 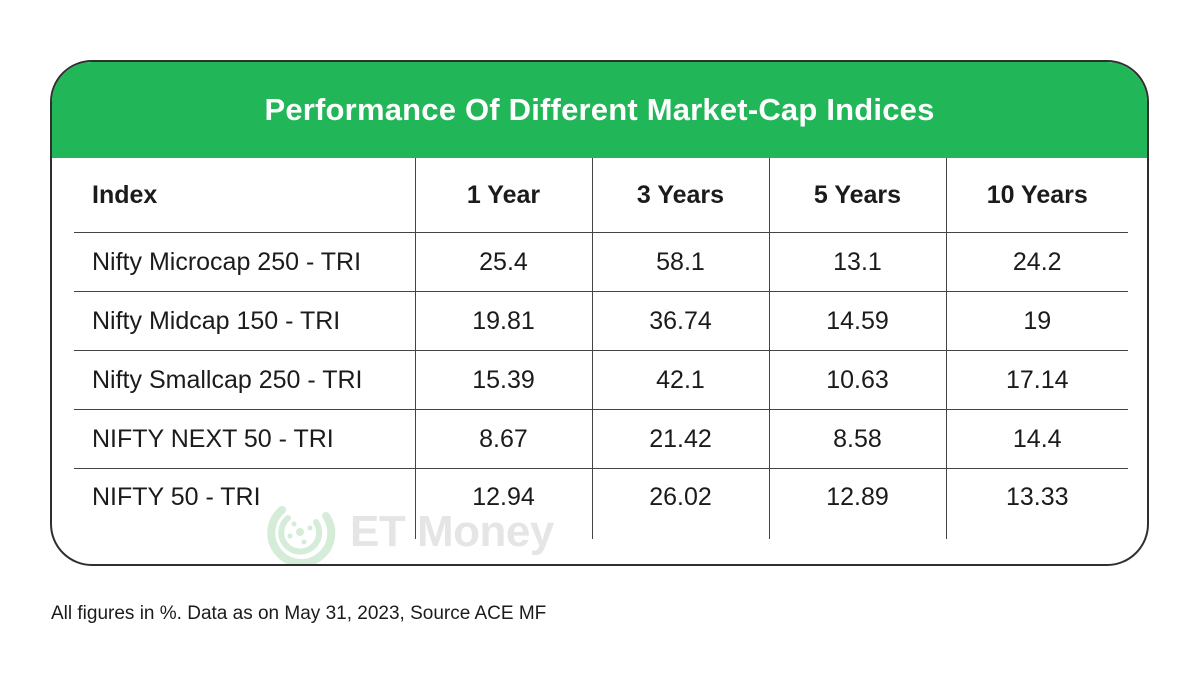 I want to click on return-cell: 10.63, so click(x=857, y=380).